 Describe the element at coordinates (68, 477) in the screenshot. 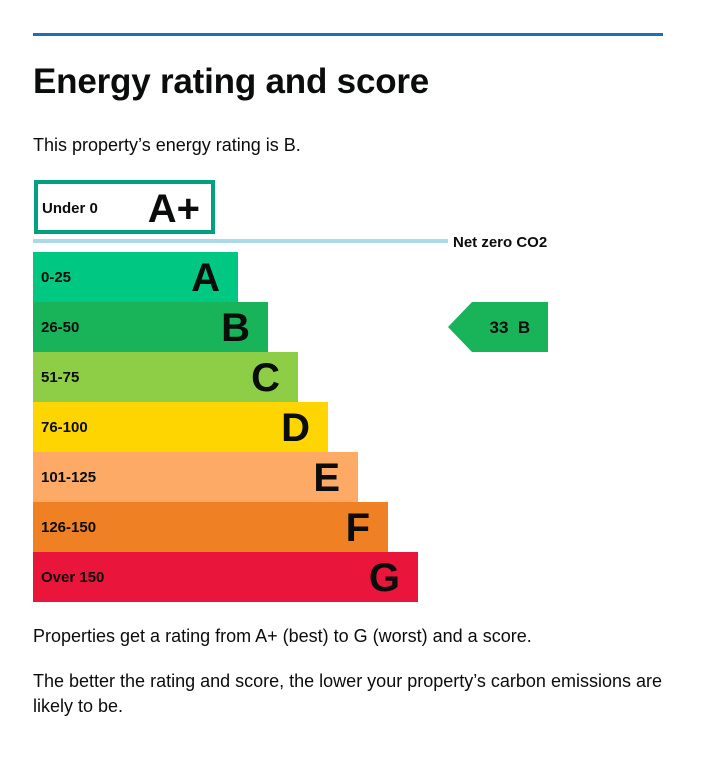

I see `band-e-range: 101-125` at that location.